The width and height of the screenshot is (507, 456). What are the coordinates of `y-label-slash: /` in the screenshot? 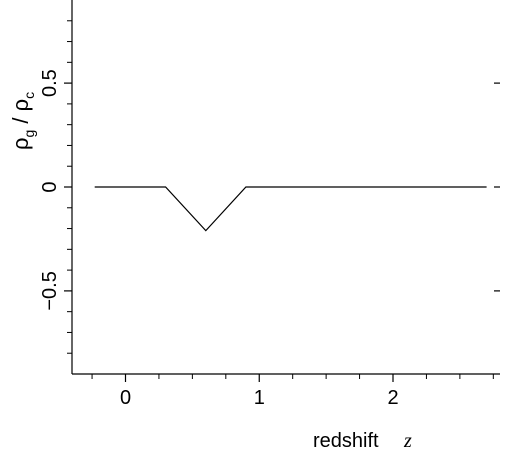 It's located at (20, 120).